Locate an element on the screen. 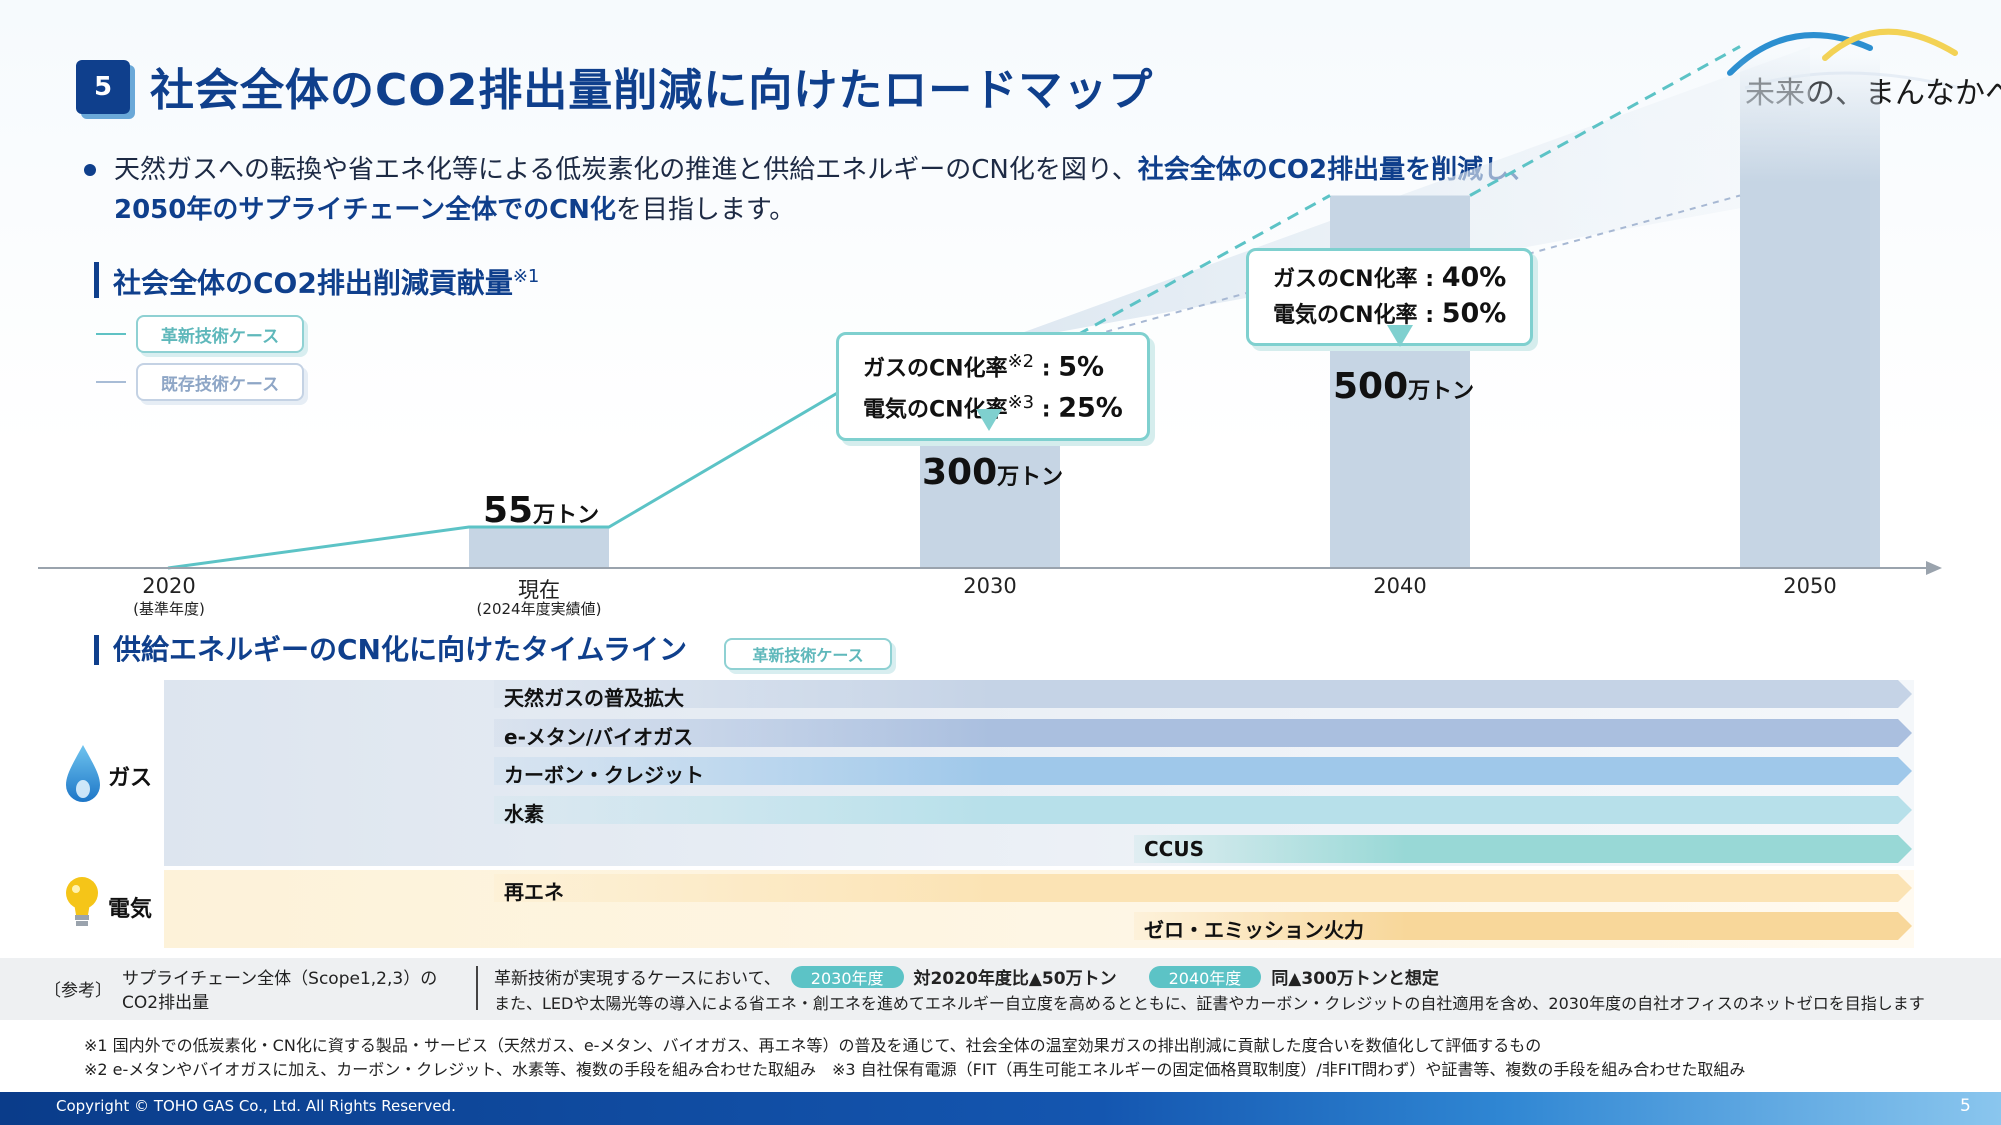  reference-label-2: CO2排出量 is located at coordinates (166, 1003).